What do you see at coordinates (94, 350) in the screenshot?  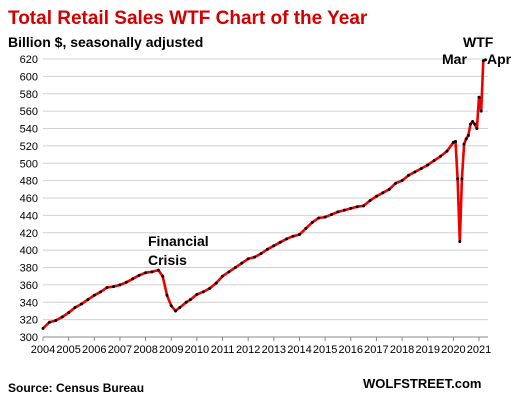 I see `x-tick-label: 2006` at bounding box center [94, 350].